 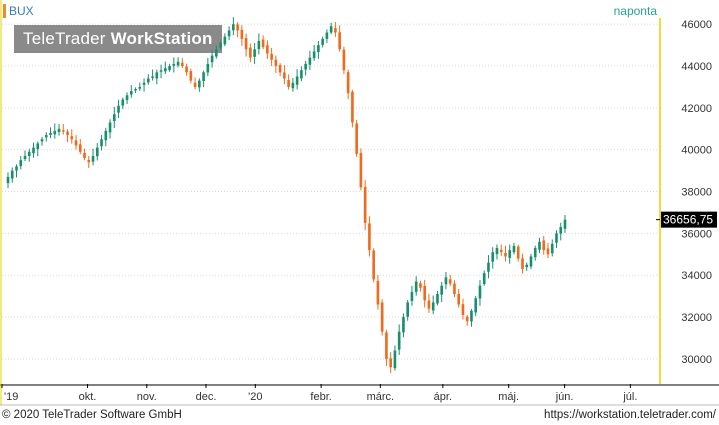 I want to click on y-tick-label: 40000, so click(x=696, y=151).